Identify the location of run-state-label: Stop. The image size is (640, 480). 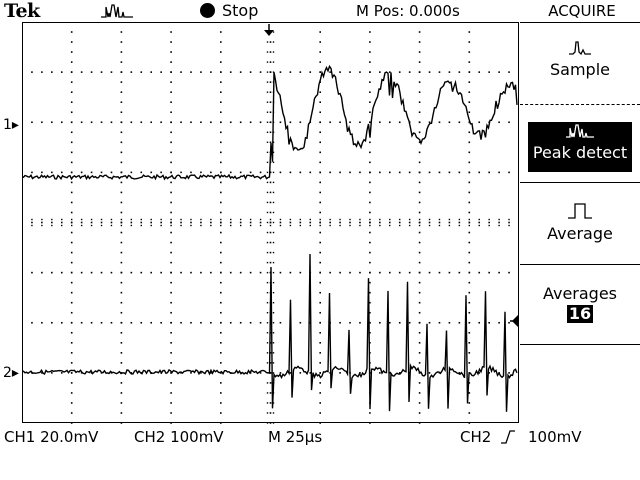
(240, 10).